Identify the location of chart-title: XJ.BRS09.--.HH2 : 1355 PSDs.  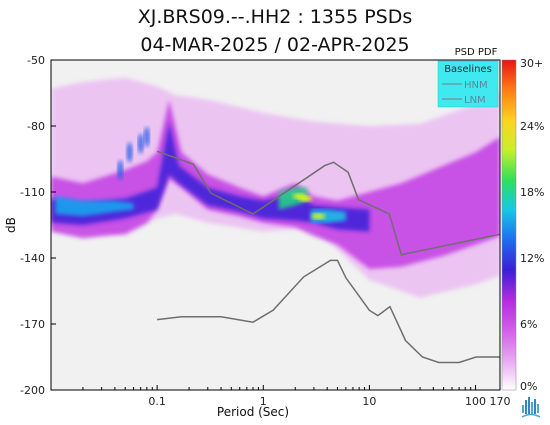
(275, 17).